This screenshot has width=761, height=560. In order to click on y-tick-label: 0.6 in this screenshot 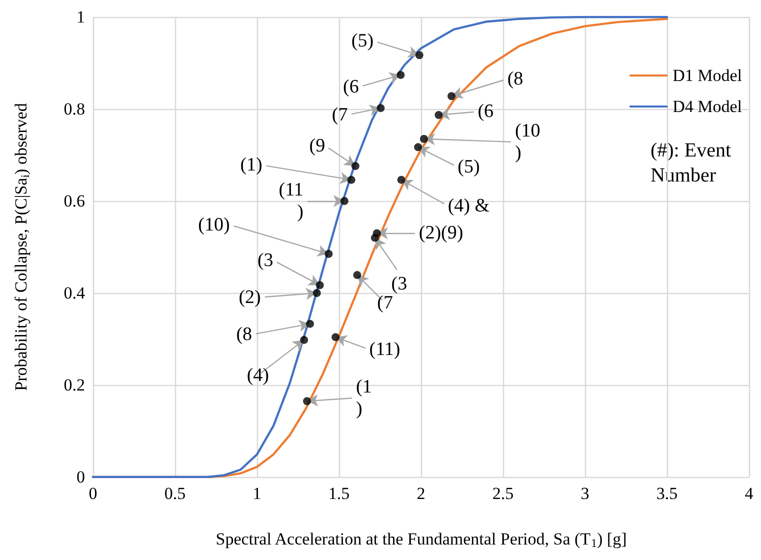, I will do `click(74, 201)`.